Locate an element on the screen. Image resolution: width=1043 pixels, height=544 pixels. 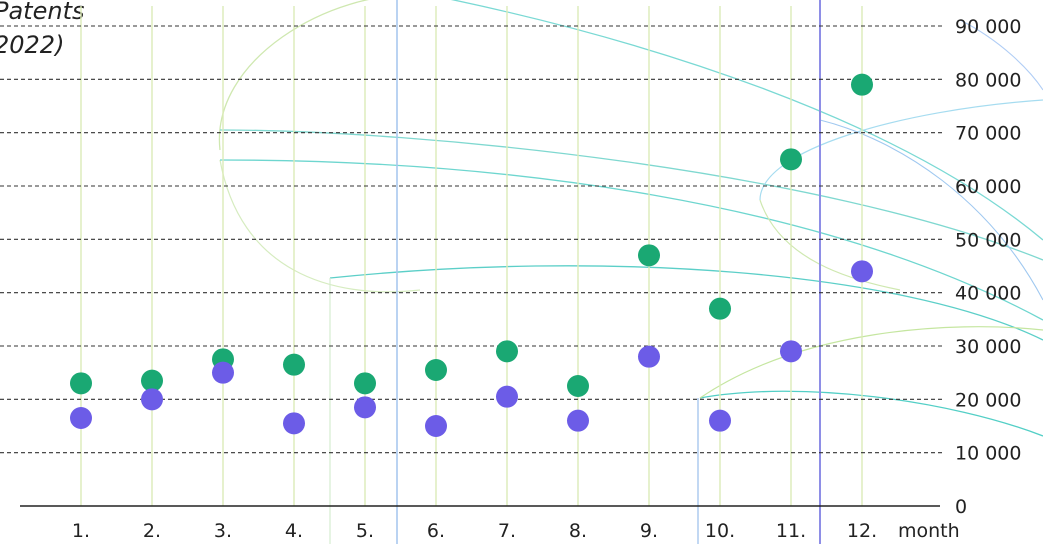
x-tick-label: 5. is located at coordinates (365, 531).